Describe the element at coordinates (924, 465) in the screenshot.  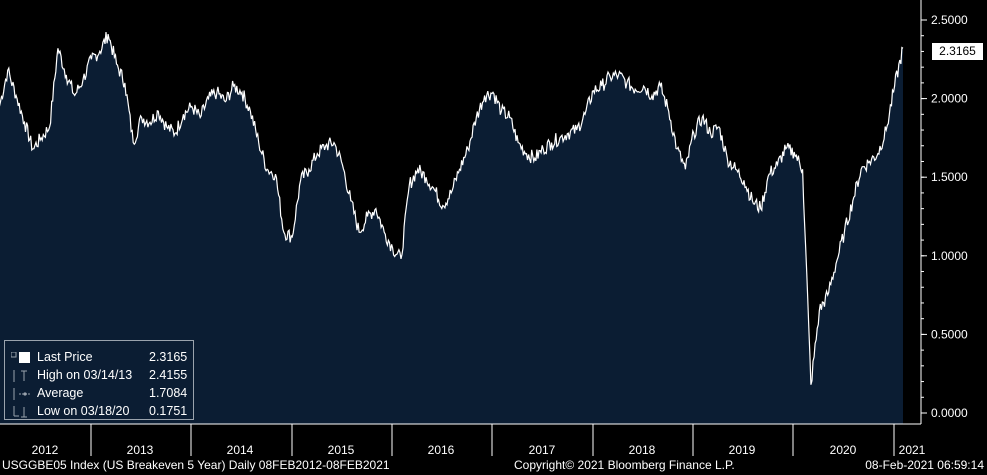
I see `footer-timestamp: 08-Feb-2021 06:59:14` at that location.